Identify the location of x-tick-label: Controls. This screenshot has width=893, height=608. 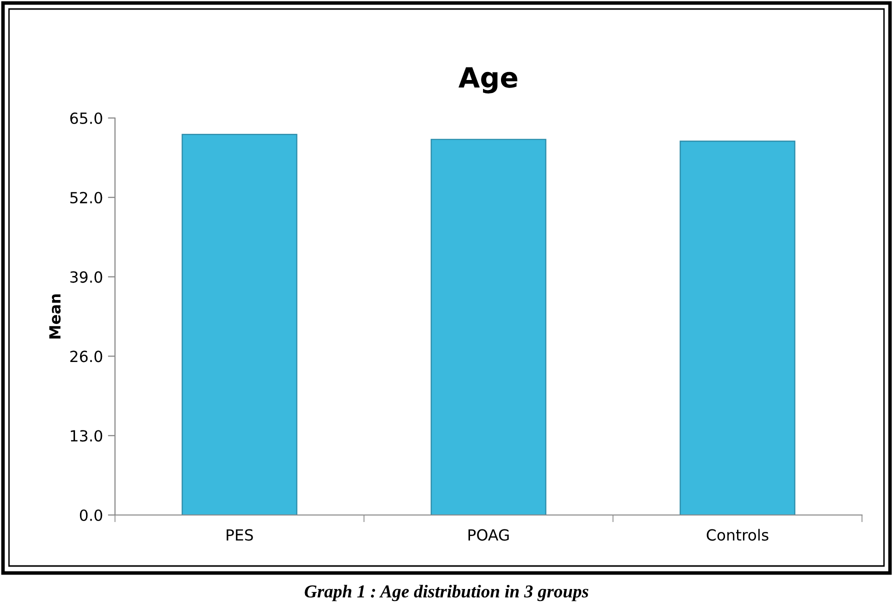
(737, 534).